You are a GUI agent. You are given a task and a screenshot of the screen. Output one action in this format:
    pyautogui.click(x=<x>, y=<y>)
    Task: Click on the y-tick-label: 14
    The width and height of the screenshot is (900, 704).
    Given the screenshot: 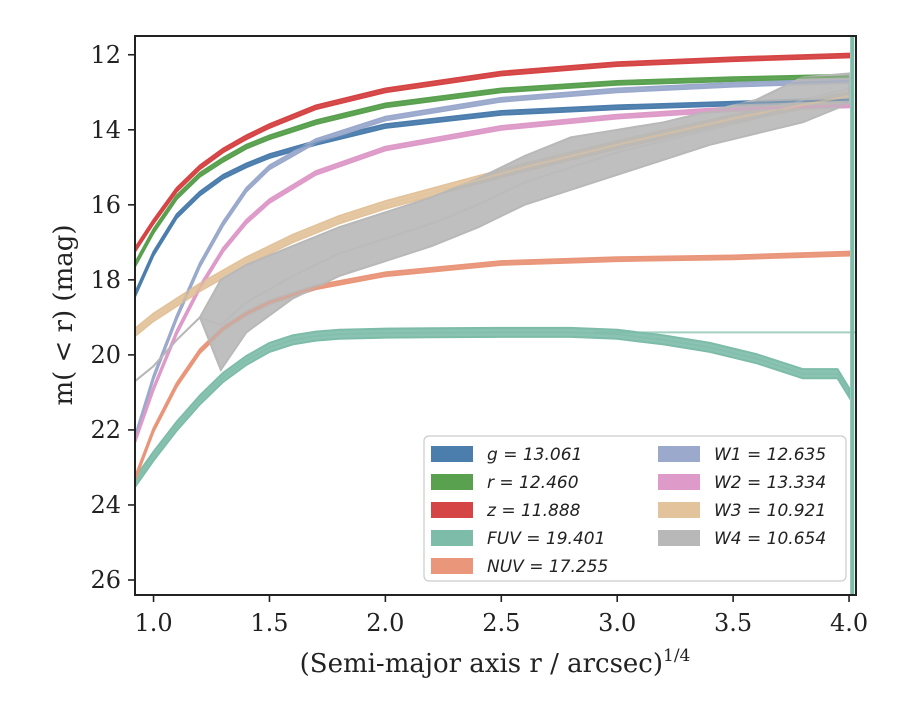 What is the action you would take?
    pyautogui.click(x=105, y=130)
    